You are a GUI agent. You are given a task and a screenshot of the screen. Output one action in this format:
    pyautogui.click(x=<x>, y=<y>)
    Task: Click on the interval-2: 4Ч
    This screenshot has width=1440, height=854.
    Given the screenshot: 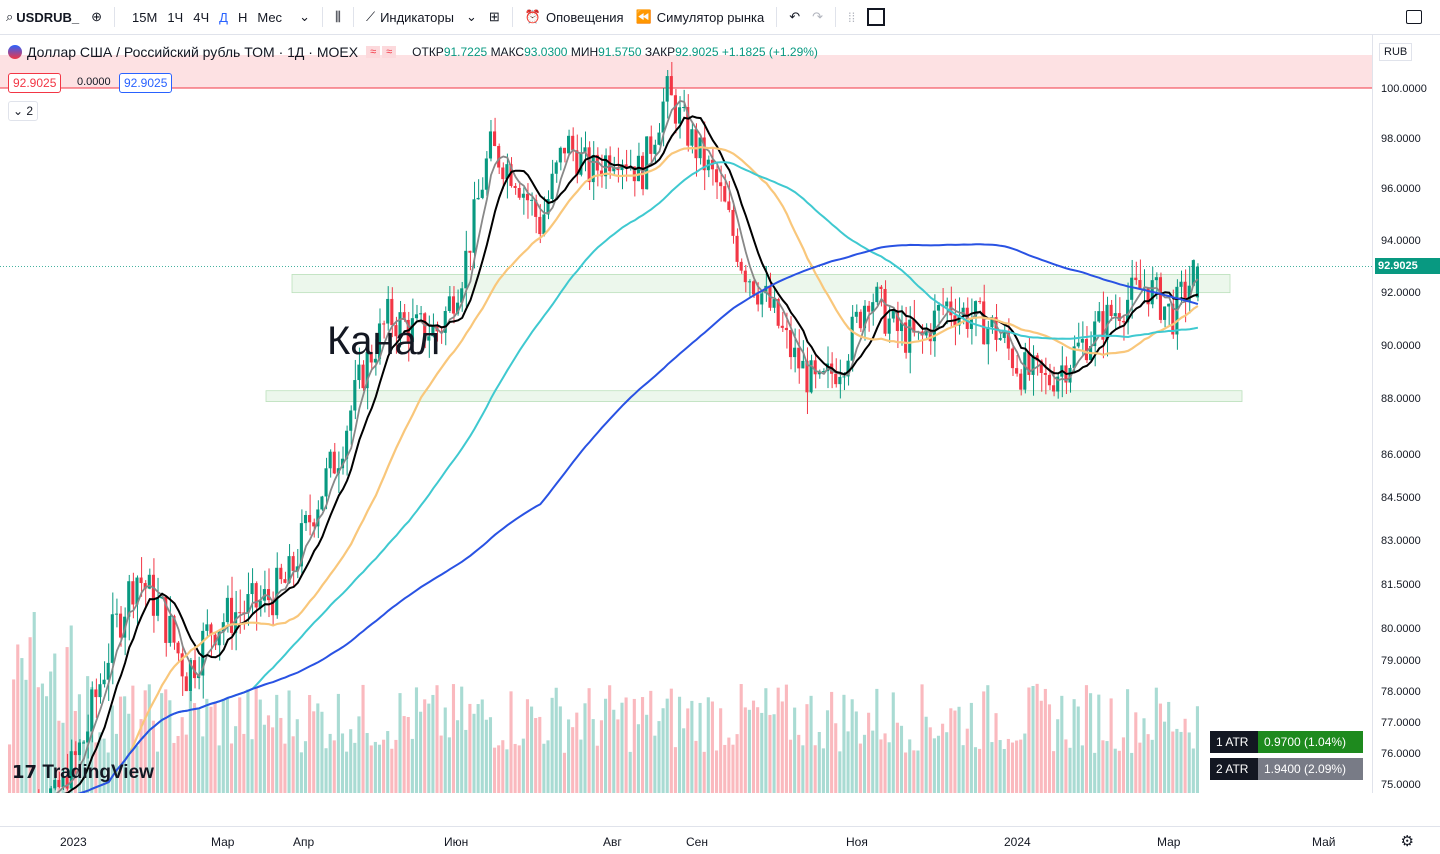 What is the action you would take?
    pyautogui.click(x=201, y=17)
    